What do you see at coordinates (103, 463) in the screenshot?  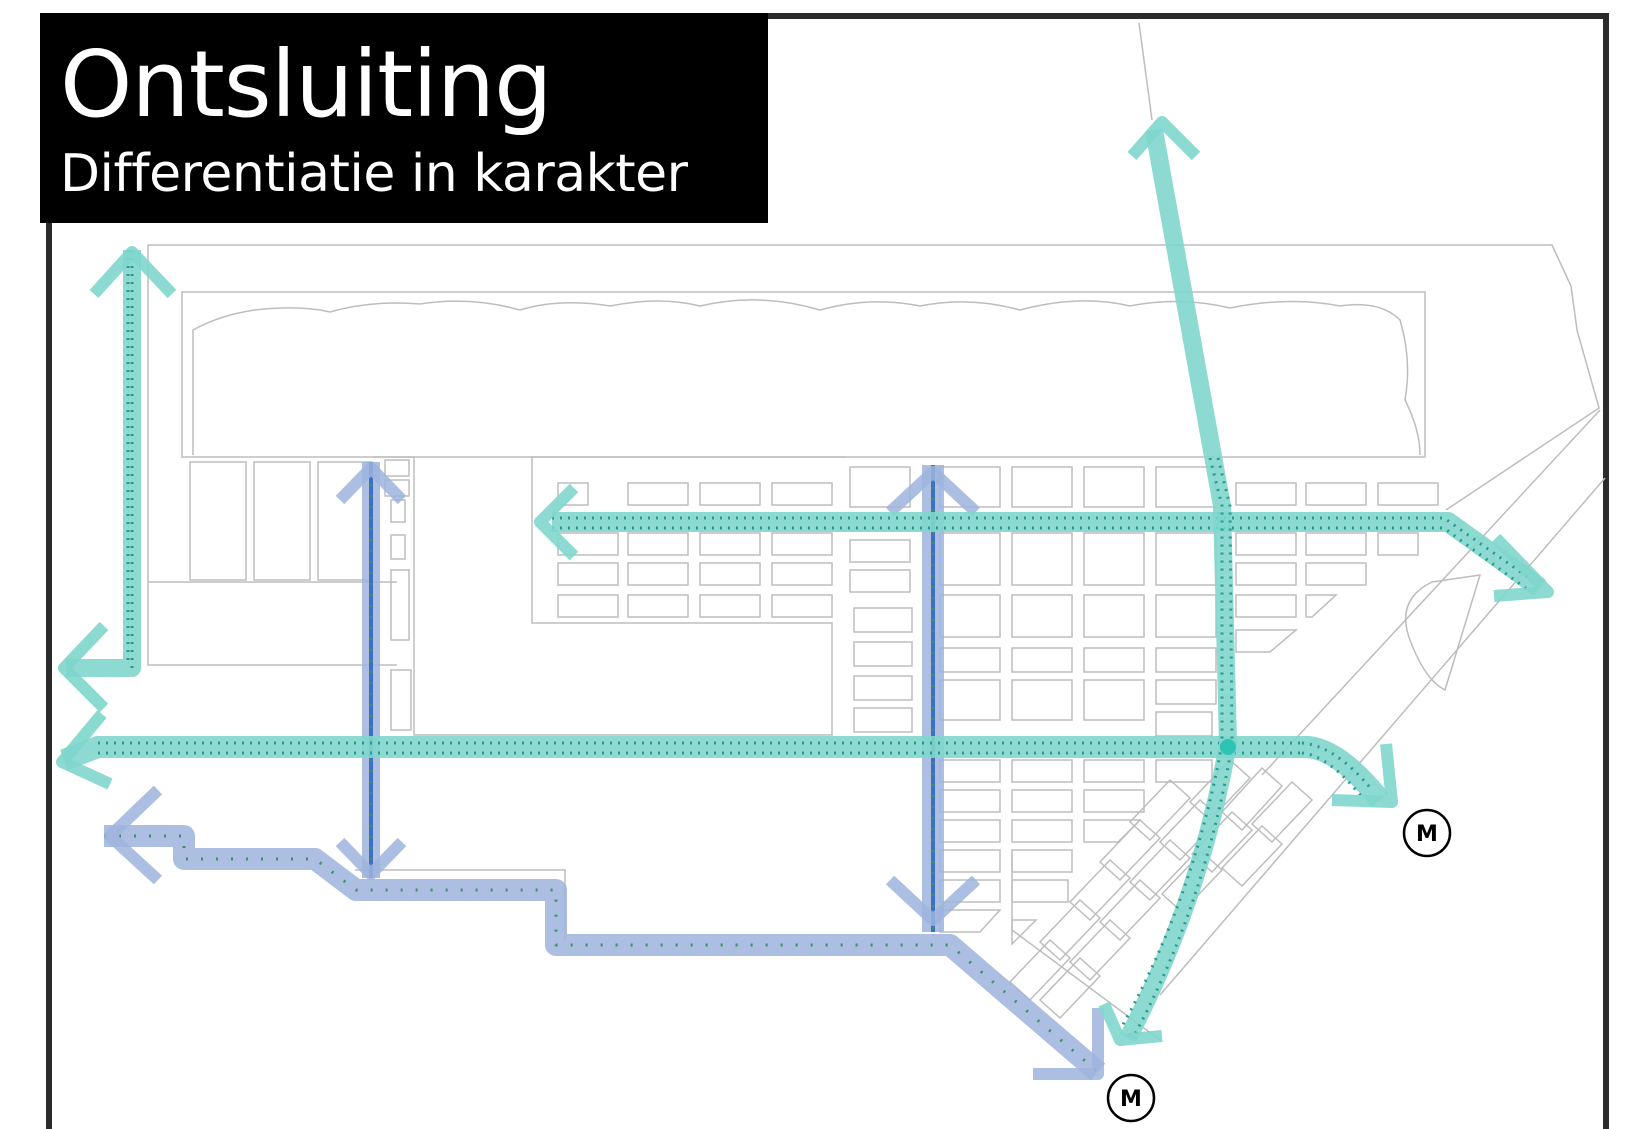 I see `primary-route-west-loop` at bounding box center [103, 463].